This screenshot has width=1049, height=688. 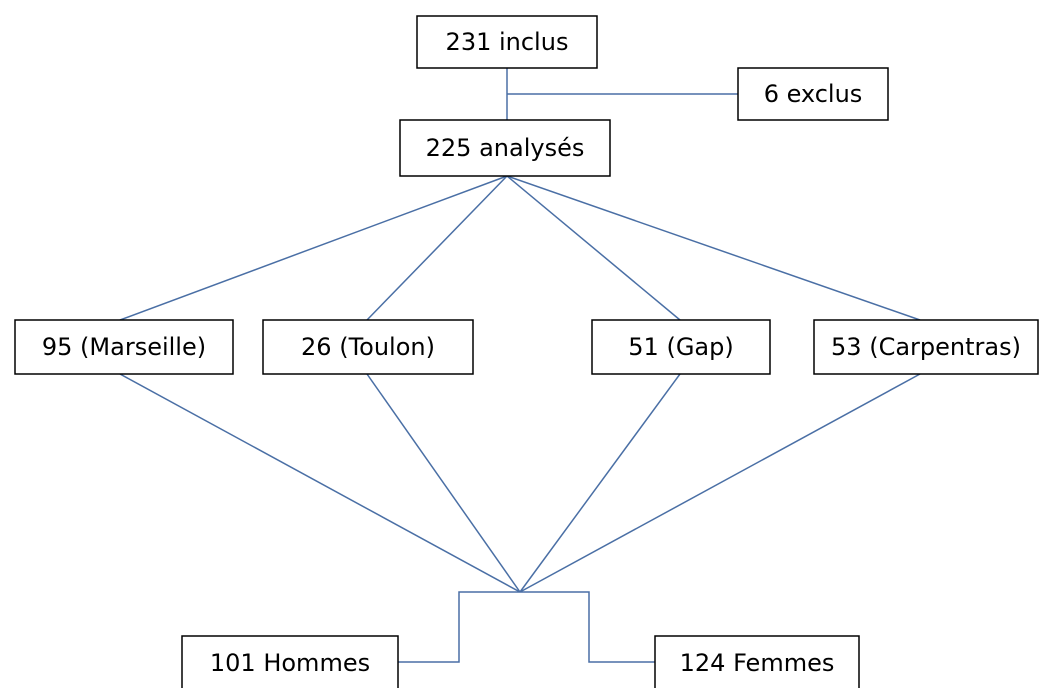 I want to click on node: 231 inclus, so click(x=507, y=42).